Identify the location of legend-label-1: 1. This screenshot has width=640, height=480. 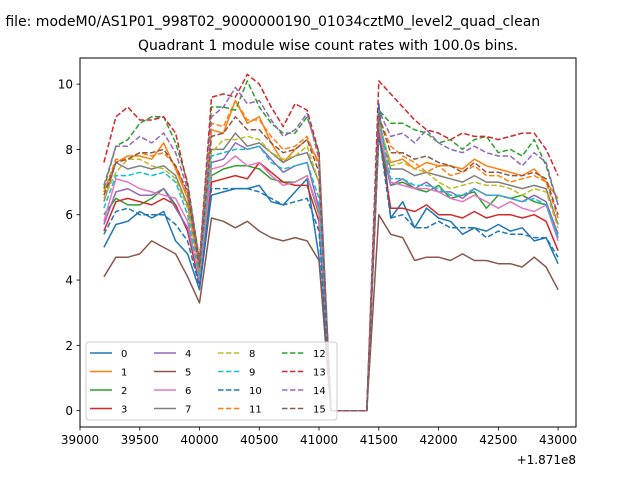
(124, 373).